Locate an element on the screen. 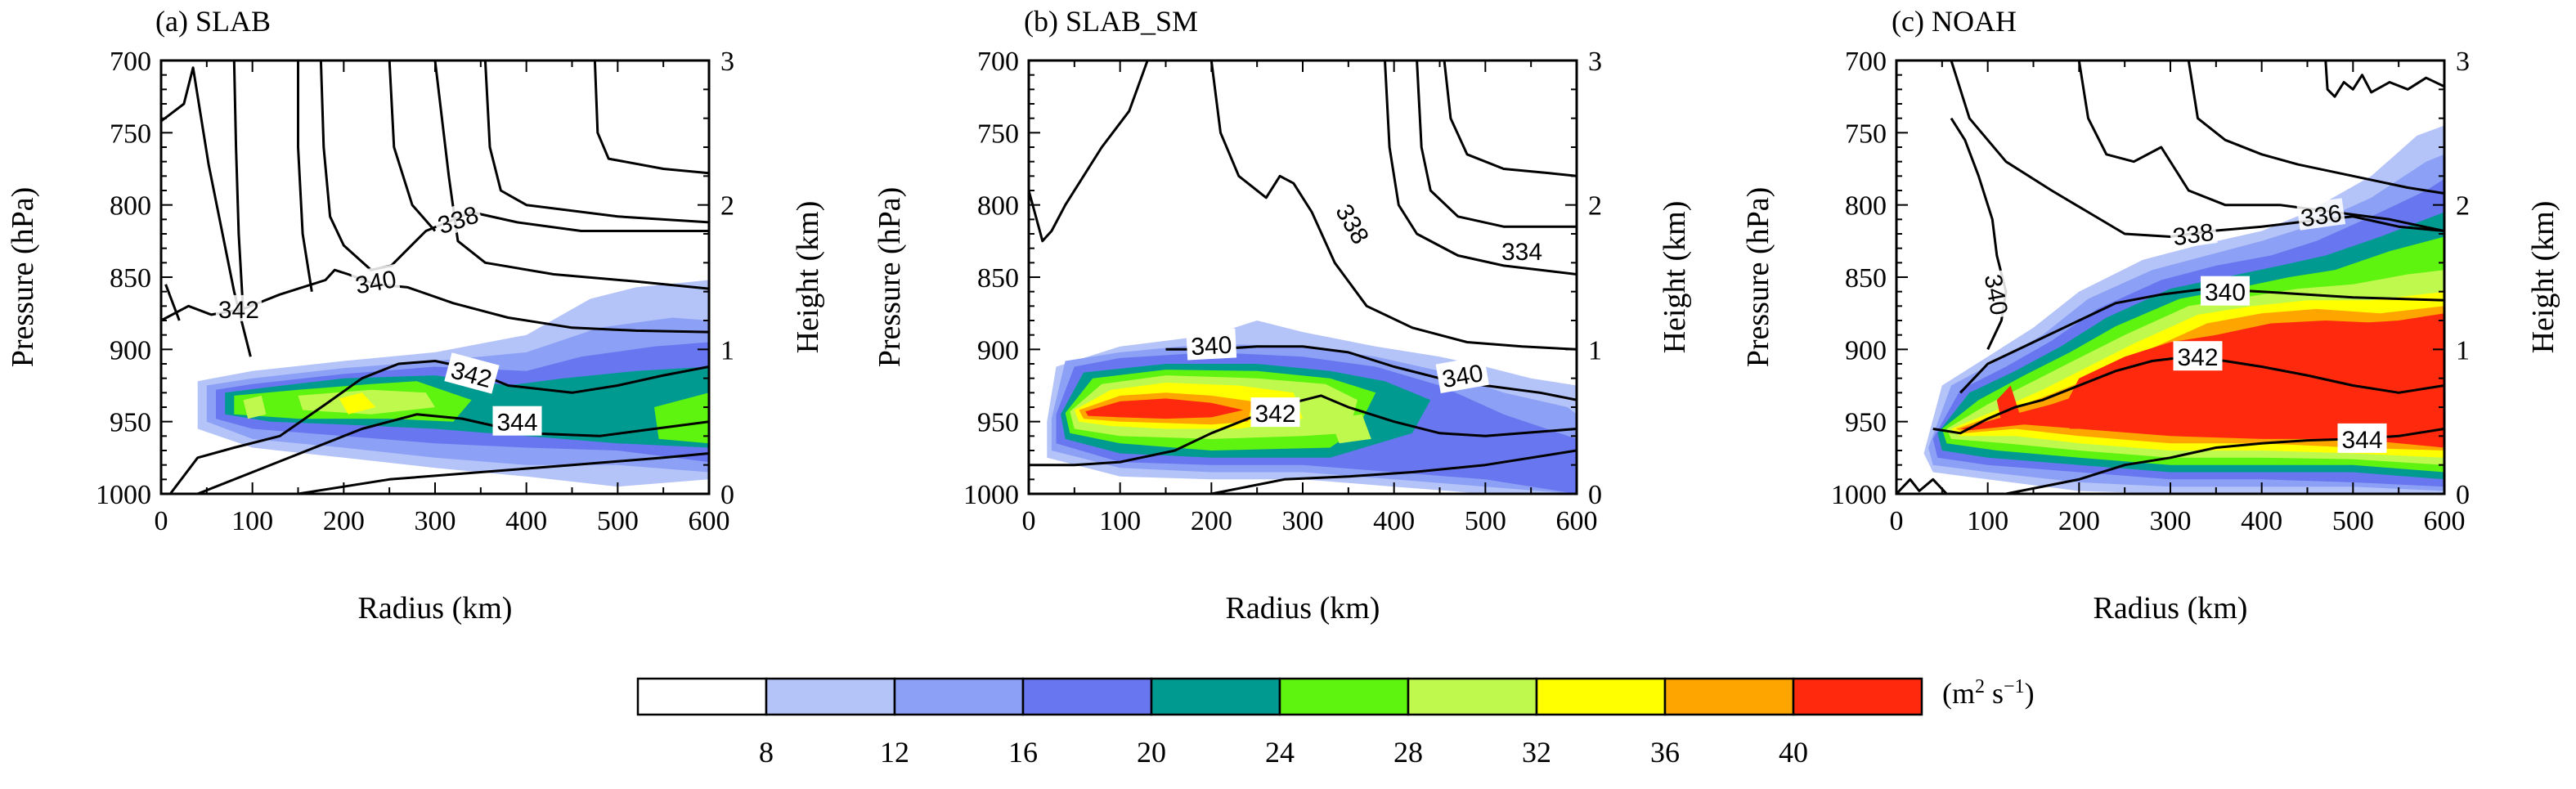 This screenshot has height=789, width=2576. contour-layer: 338 334 340 340 342 is located at coordinates (1303, 277).